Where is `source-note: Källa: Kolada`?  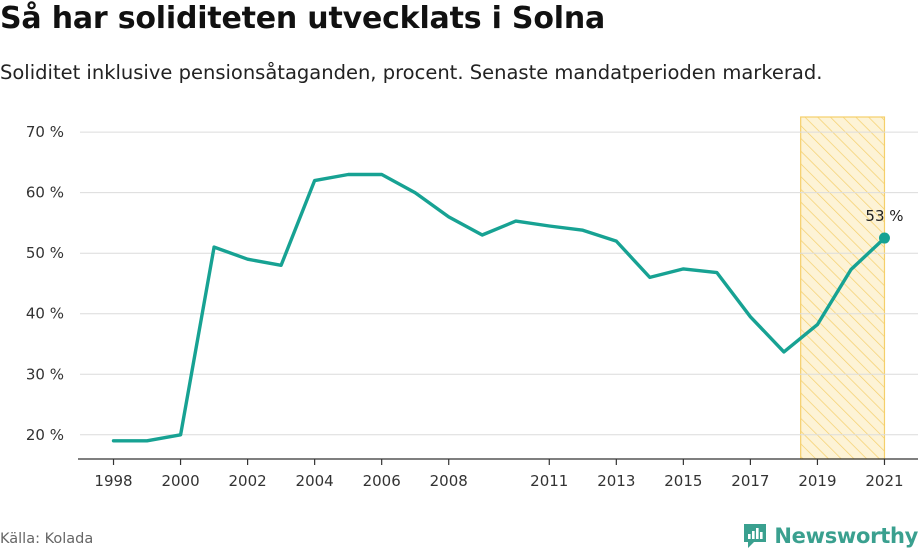 source-note: Källa: Kolada is located at coordinates (47, 539).